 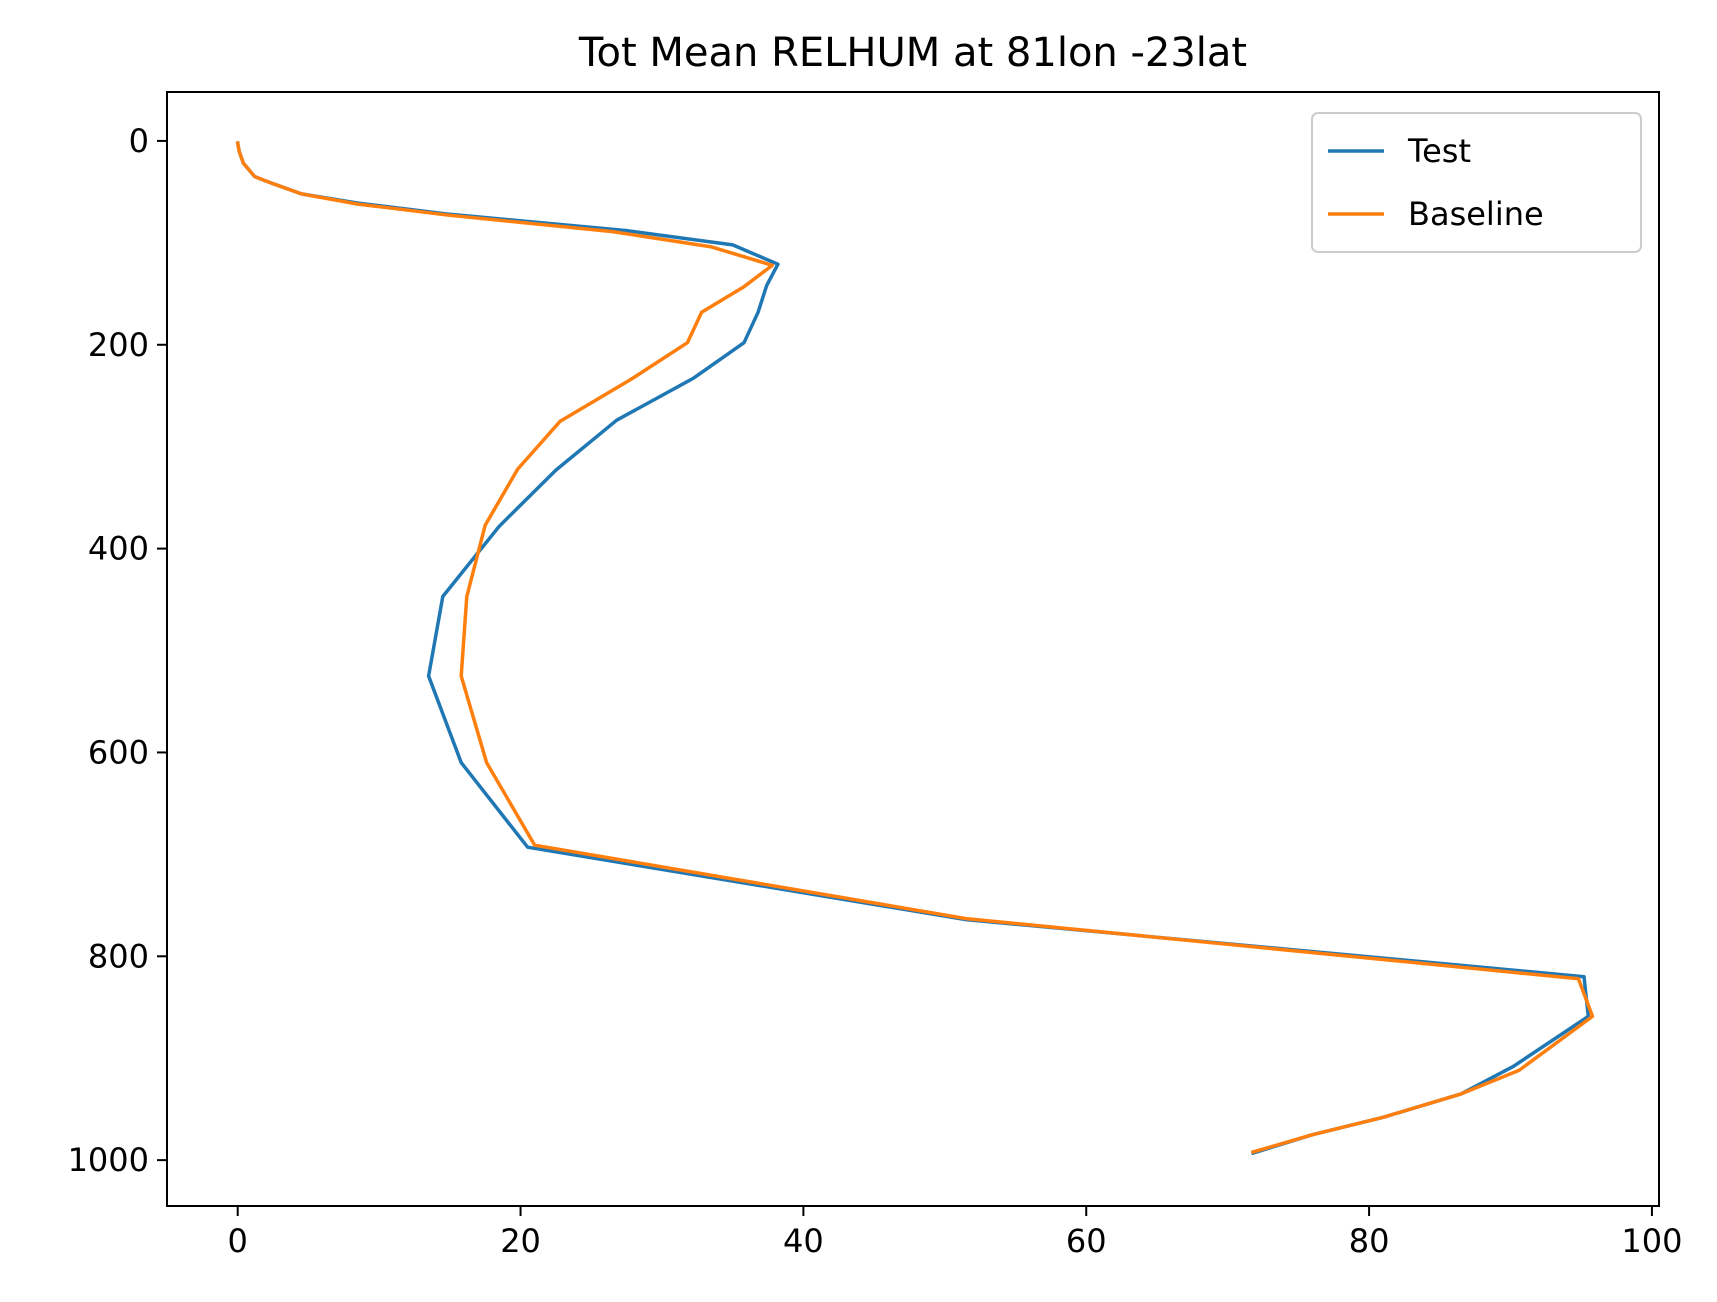 I want to click on x-tick-label: 40, so click(x=803, y=1241).